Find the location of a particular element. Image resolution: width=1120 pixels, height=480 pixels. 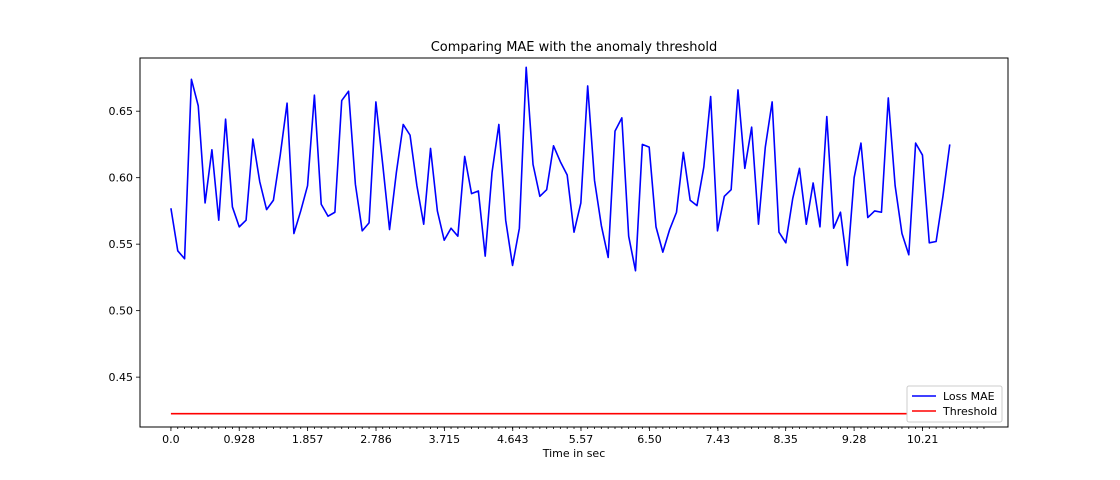

y-axis: 0.45 0.50 0.55 0.60 0.65 is located at coordinates (124, 244).